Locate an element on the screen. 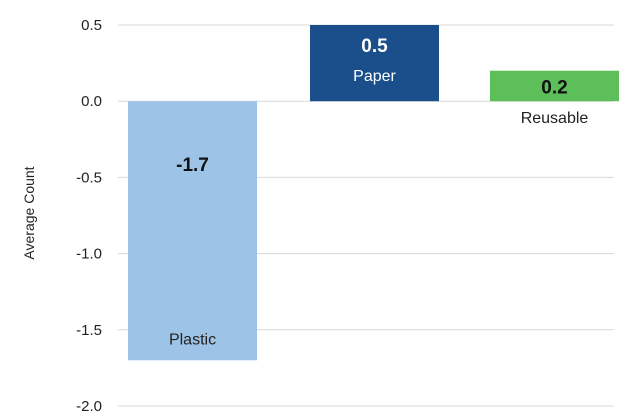 Image resolution: width=619 pixels, height=416 pixels. y-tick-label: 0.0 is located at coordinates (91, 101).